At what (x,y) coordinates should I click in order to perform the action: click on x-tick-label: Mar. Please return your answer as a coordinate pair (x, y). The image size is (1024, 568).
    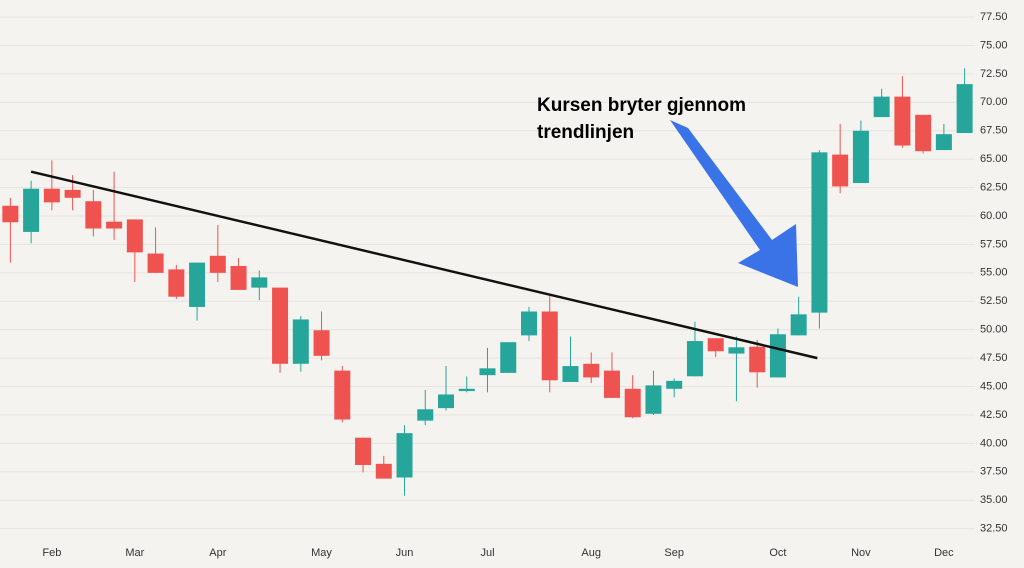
    Looking at the image, I should click on (134, 553).